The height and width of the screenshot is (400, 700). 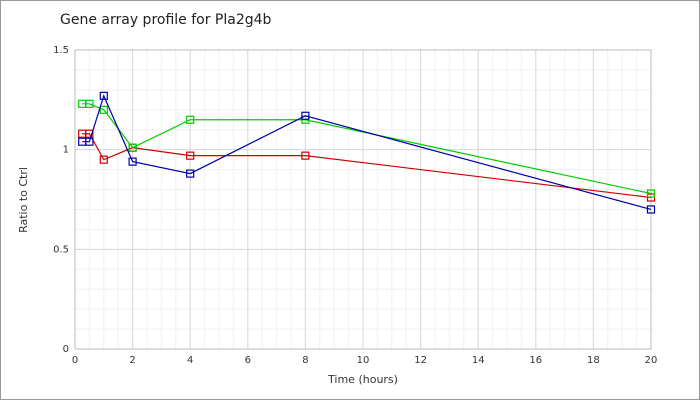 I want to click on x-tick-label: 8, so click(x=305, y=360).